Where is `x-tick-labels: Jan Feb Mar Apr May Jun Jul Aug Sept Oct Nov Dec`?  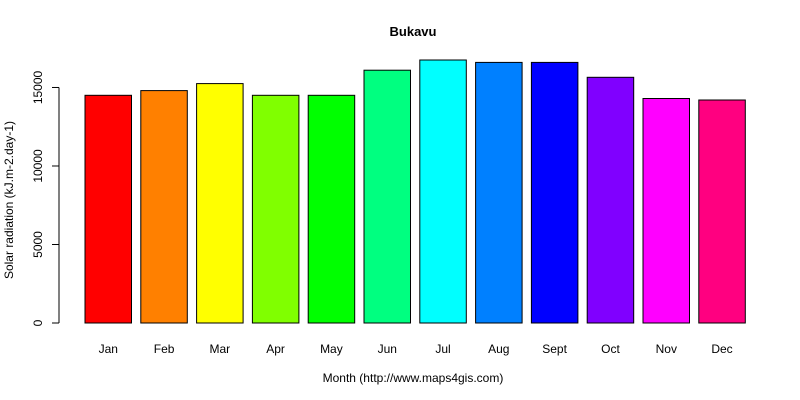 x-tick-labels: Jan Feb Mar Apr May Jun Jul Aug Sept Oct Nov Dec is located at coordinates (416, 349).